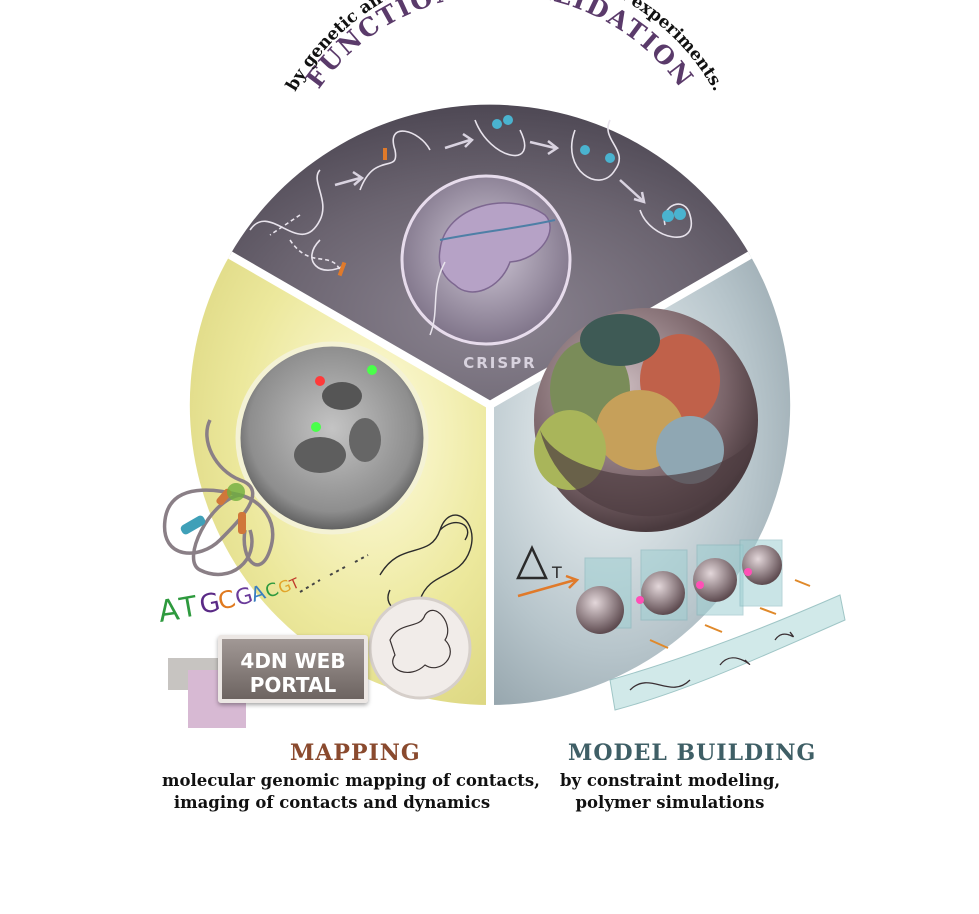 The height and width of the screenshot is (914, 979). I want to click on simulation-frames, so click(679, 586).